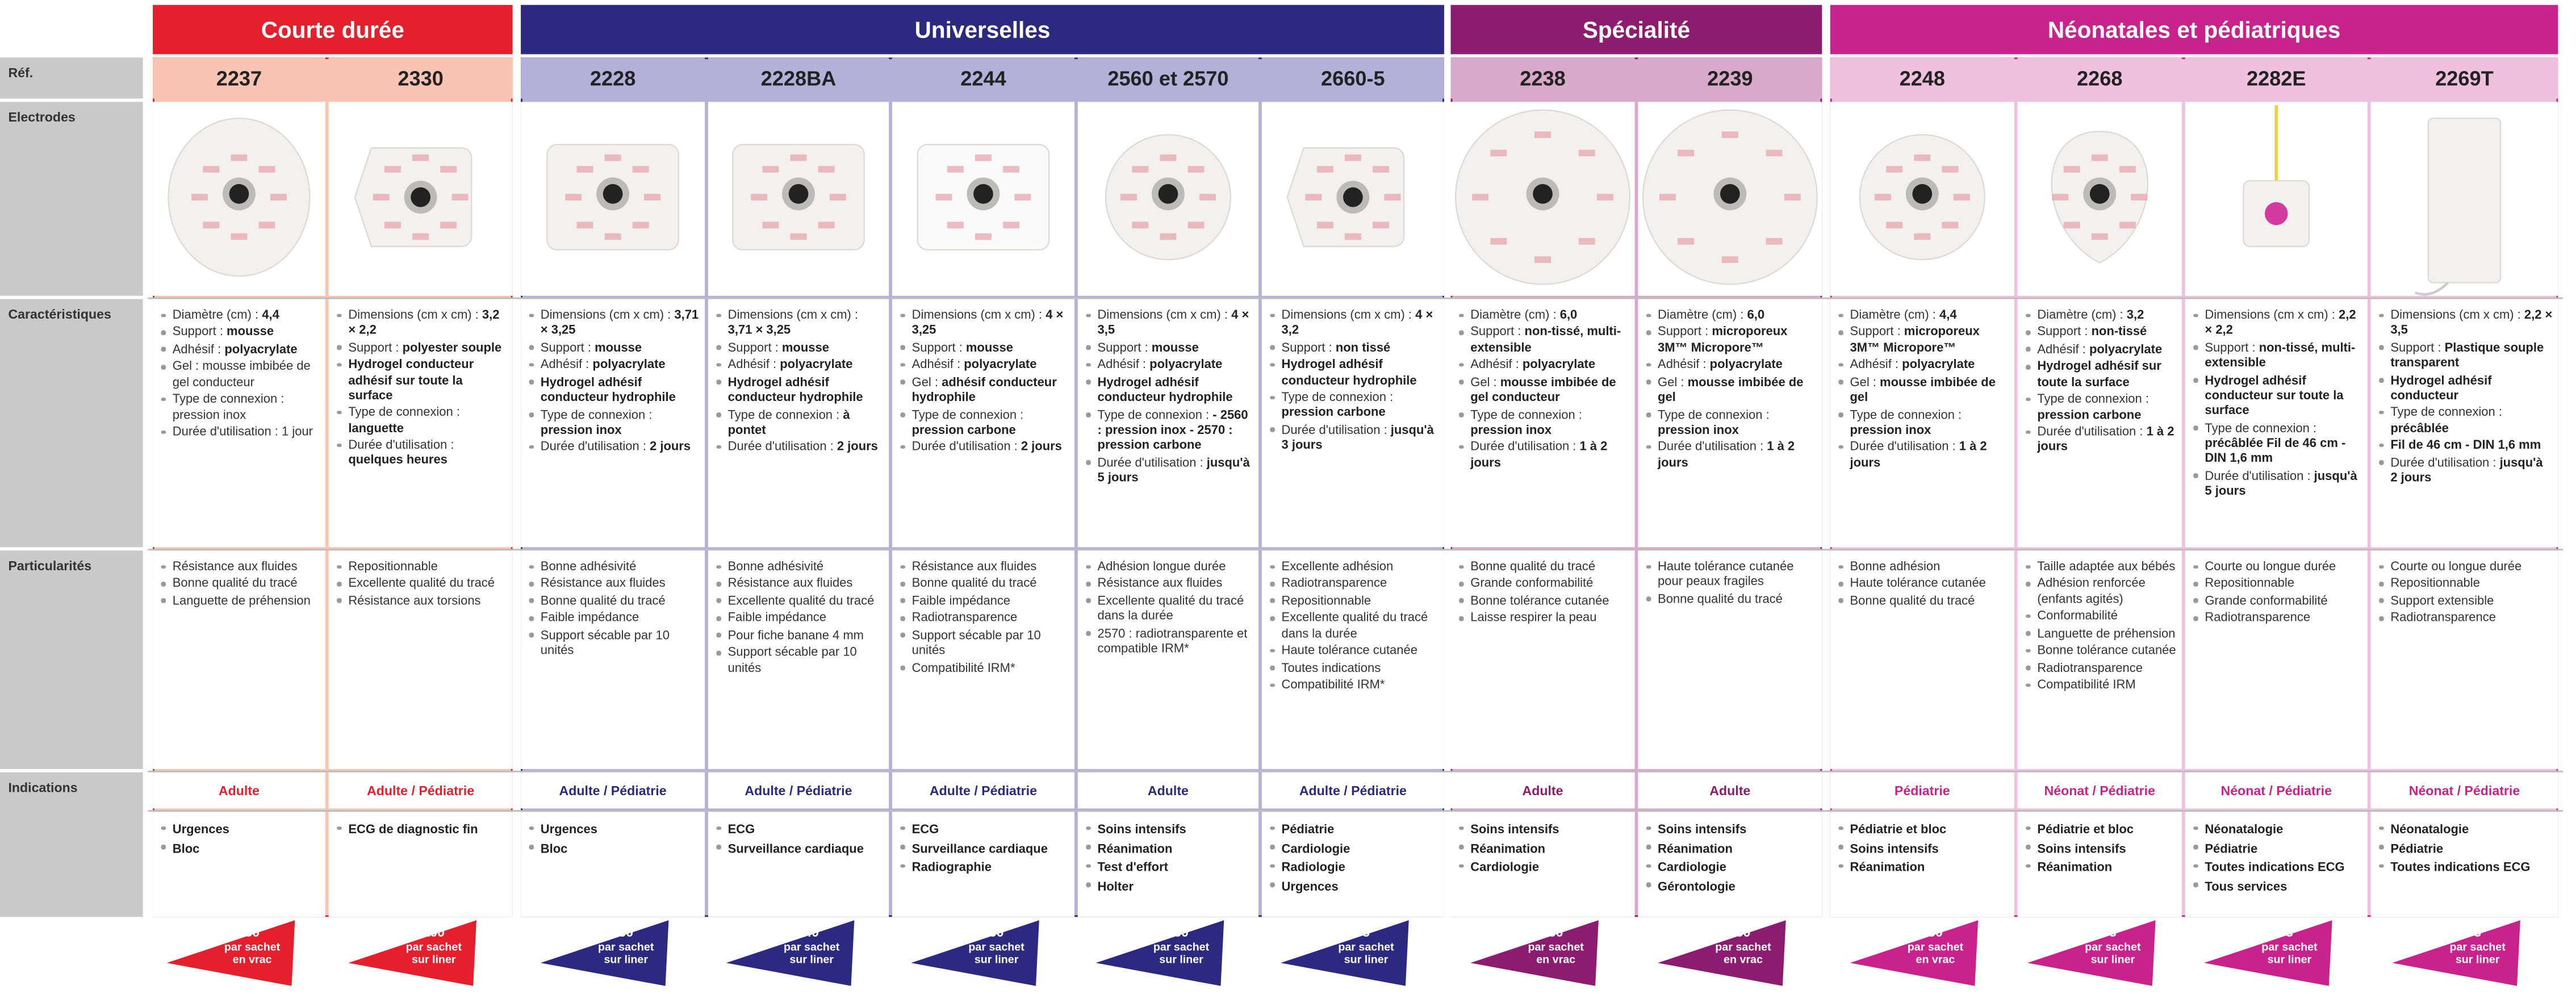 This screenshot has height=994, width=2576. I want to click on value: précâblée, so click(2419, 427).